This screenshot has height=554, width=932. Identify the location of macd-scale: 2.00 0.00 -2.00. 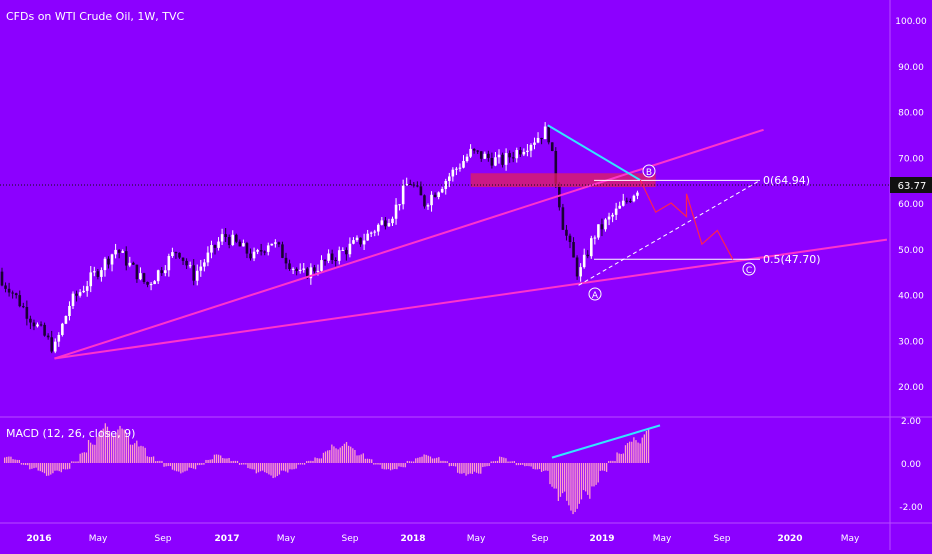
(911, 465).